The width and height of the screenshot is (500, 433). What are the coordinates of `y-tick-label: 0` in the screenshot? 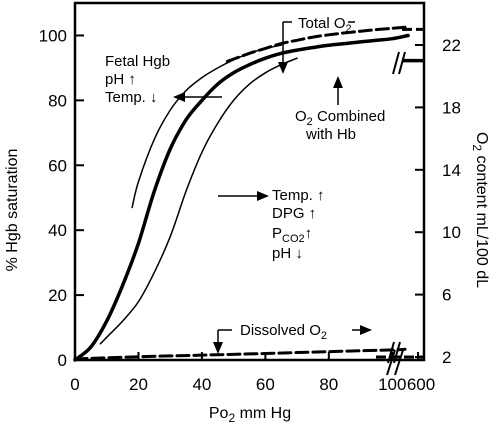 It's located at (62, 360).